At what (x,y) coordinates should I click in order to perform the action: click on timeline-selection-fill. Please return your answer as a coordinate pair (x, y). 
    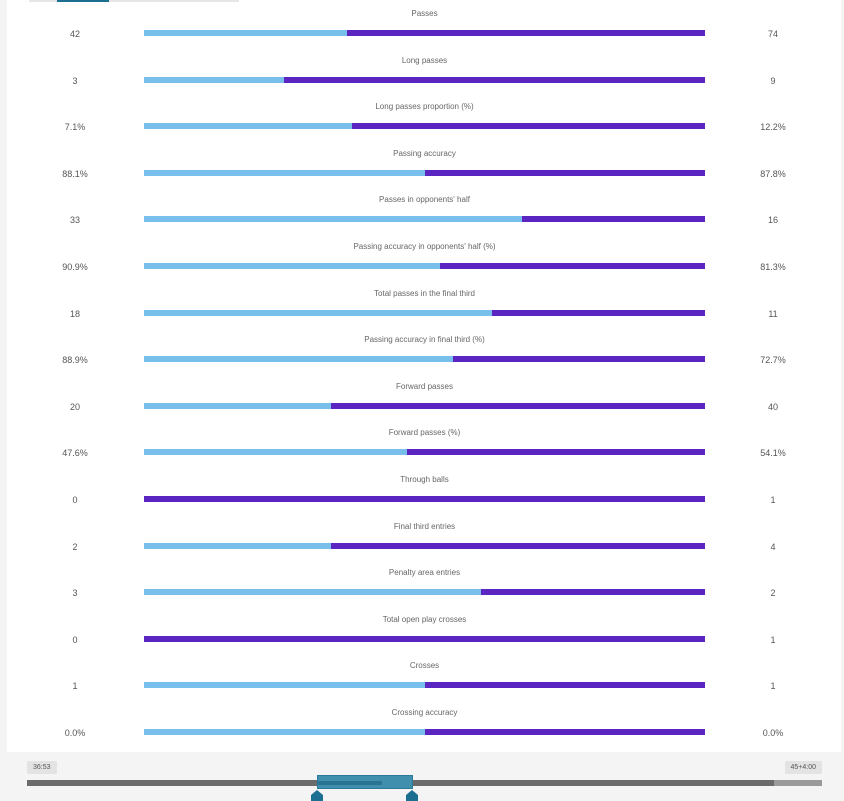
    Looking at the image, I should click on (350, 783).